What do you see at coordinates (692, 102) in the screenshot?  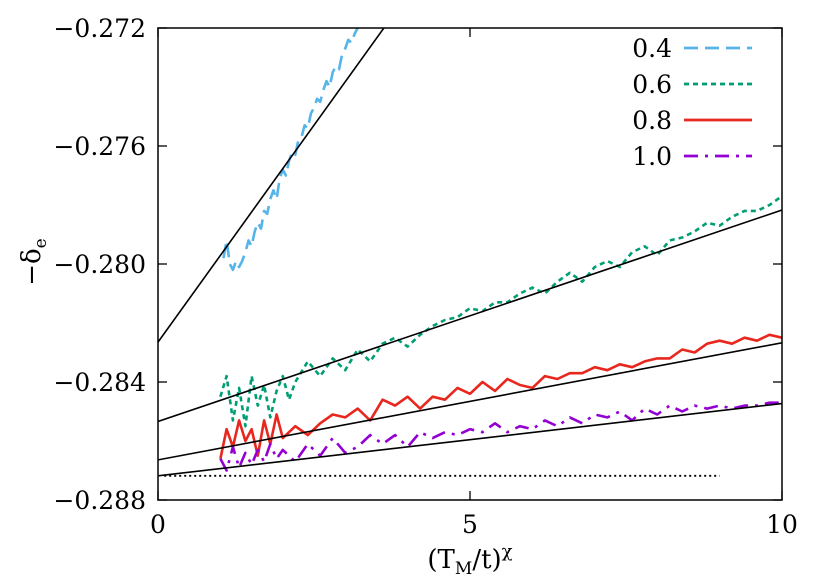 I see `legend: 0.4 0.6 0.8 1.0` at bounding box center [692, 102].